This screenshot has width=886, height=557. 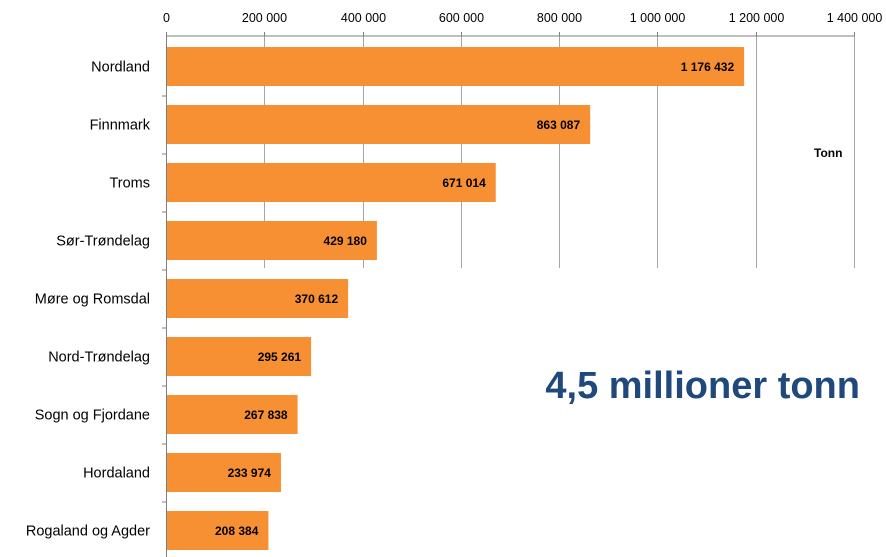 I want to click on data-label: 370 612, so click(x=317, y=299).